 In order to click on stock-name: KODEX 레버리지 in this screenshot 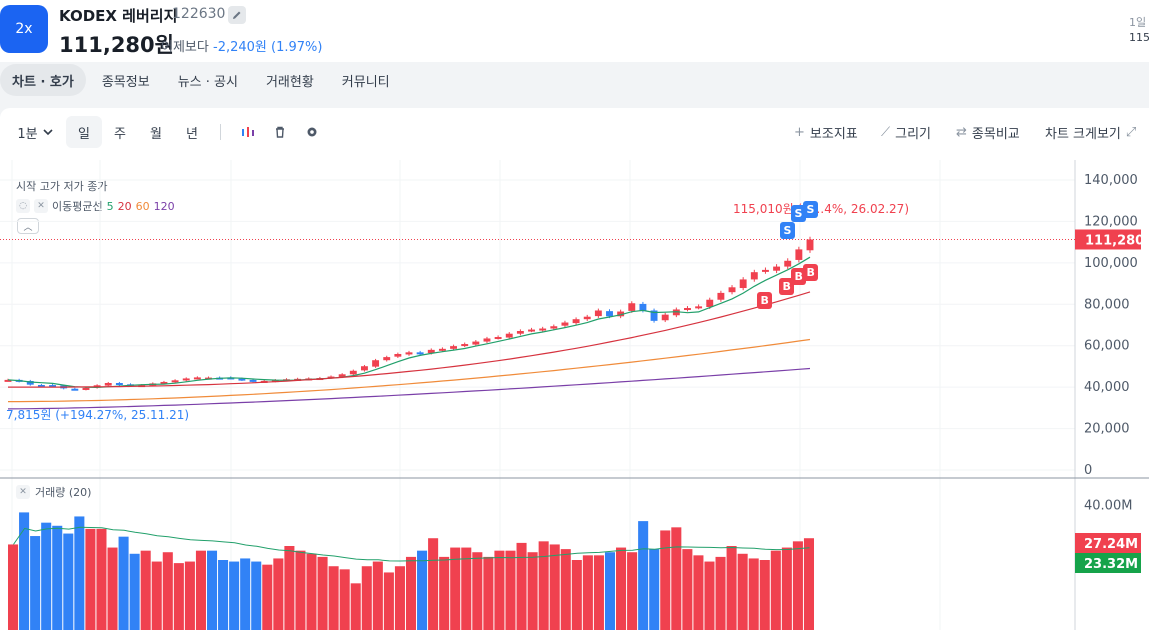, I will do `click(118, 16)`.